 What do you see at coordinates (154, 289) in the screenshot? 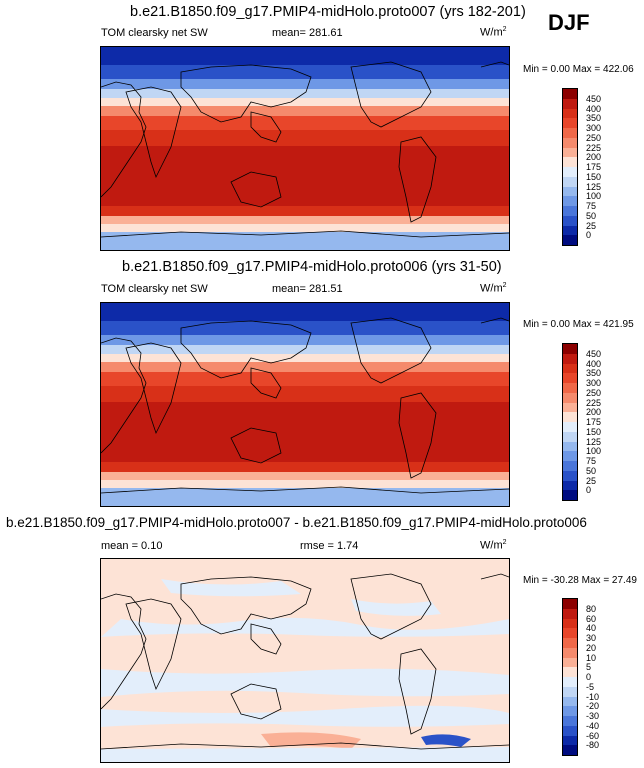
I see `panel2-variable-label: TOM clearsky net SW` at bounding box center [154, 289].